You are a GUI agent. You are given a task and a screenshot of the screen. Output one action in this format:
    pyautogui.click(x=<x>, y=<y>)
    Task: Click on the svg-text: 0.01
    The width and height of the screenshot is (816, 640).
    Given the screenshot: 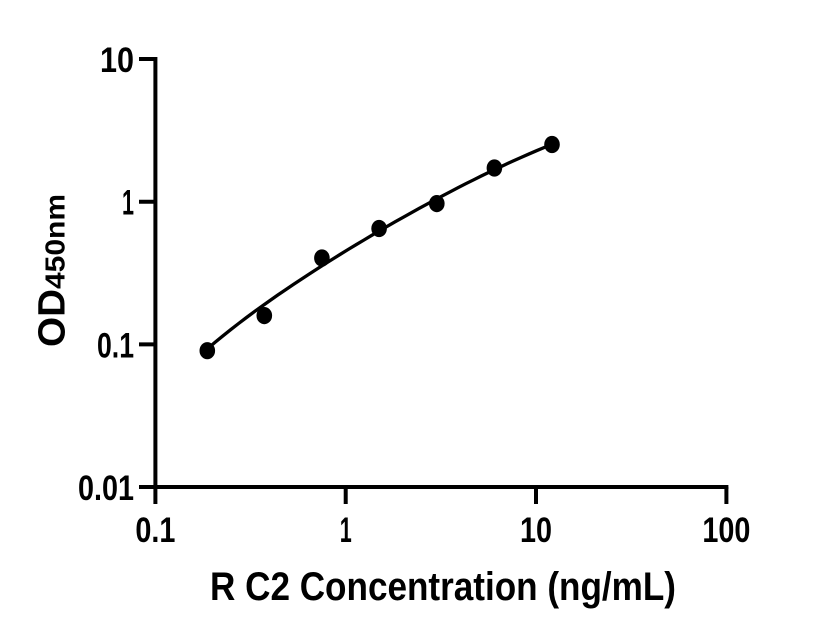 What is the action you would take?
    pyautogui.click(x=106, y=488)
    